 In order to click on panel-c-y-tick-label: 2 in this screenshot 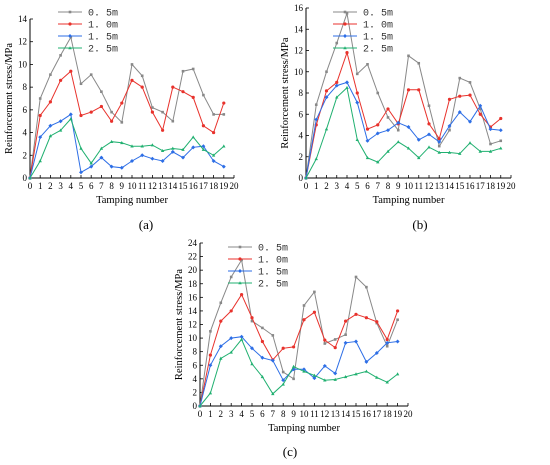, I will do `click(195, 392)`.